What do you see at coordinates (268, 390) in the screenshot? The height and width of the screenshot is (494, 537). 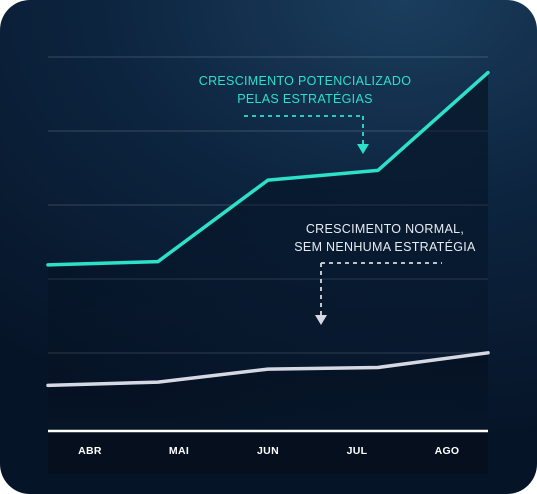 I see `series-area` at bounding box center [268, 390].